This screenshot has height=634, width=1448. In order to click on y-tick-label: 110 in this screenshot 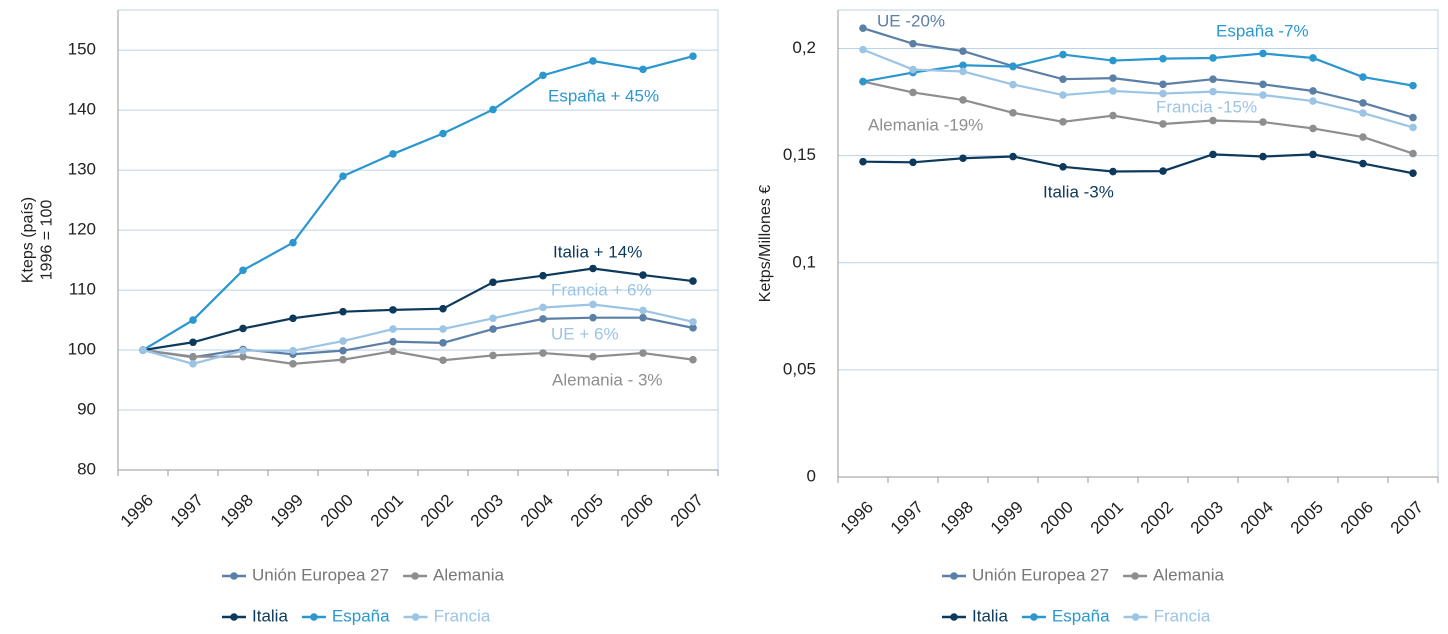, I will do `click(82, 289)`.